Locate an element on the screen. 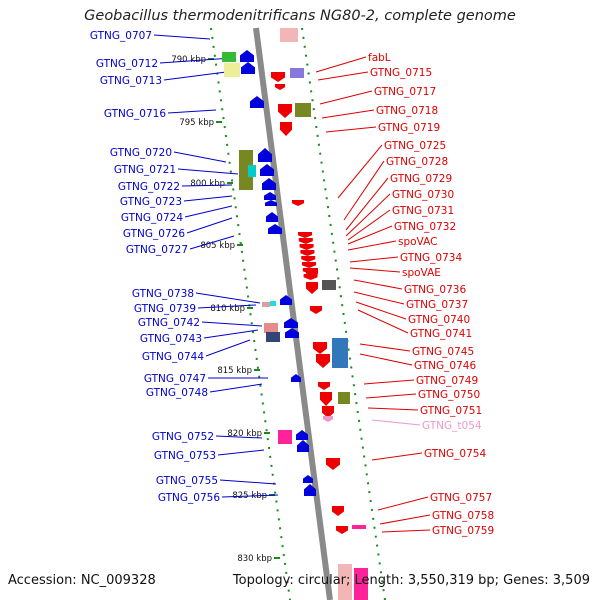 The image size is (600, 600). gene-label-forward: GTNG_0753 is located at coordinates (185, 456).